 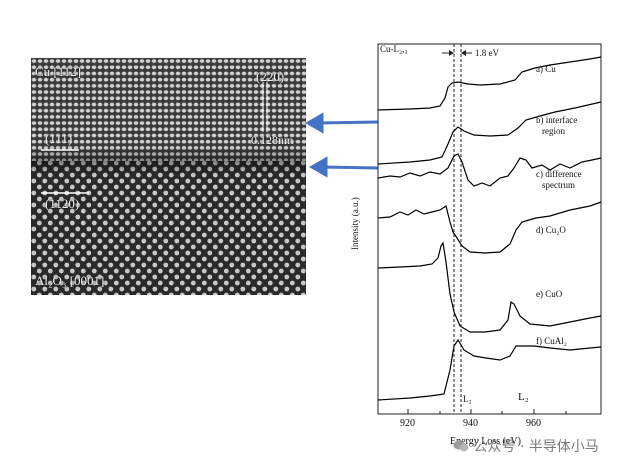 I want to click on lattice-spacing-label: 0.128nm, so click(x=272, y=140).